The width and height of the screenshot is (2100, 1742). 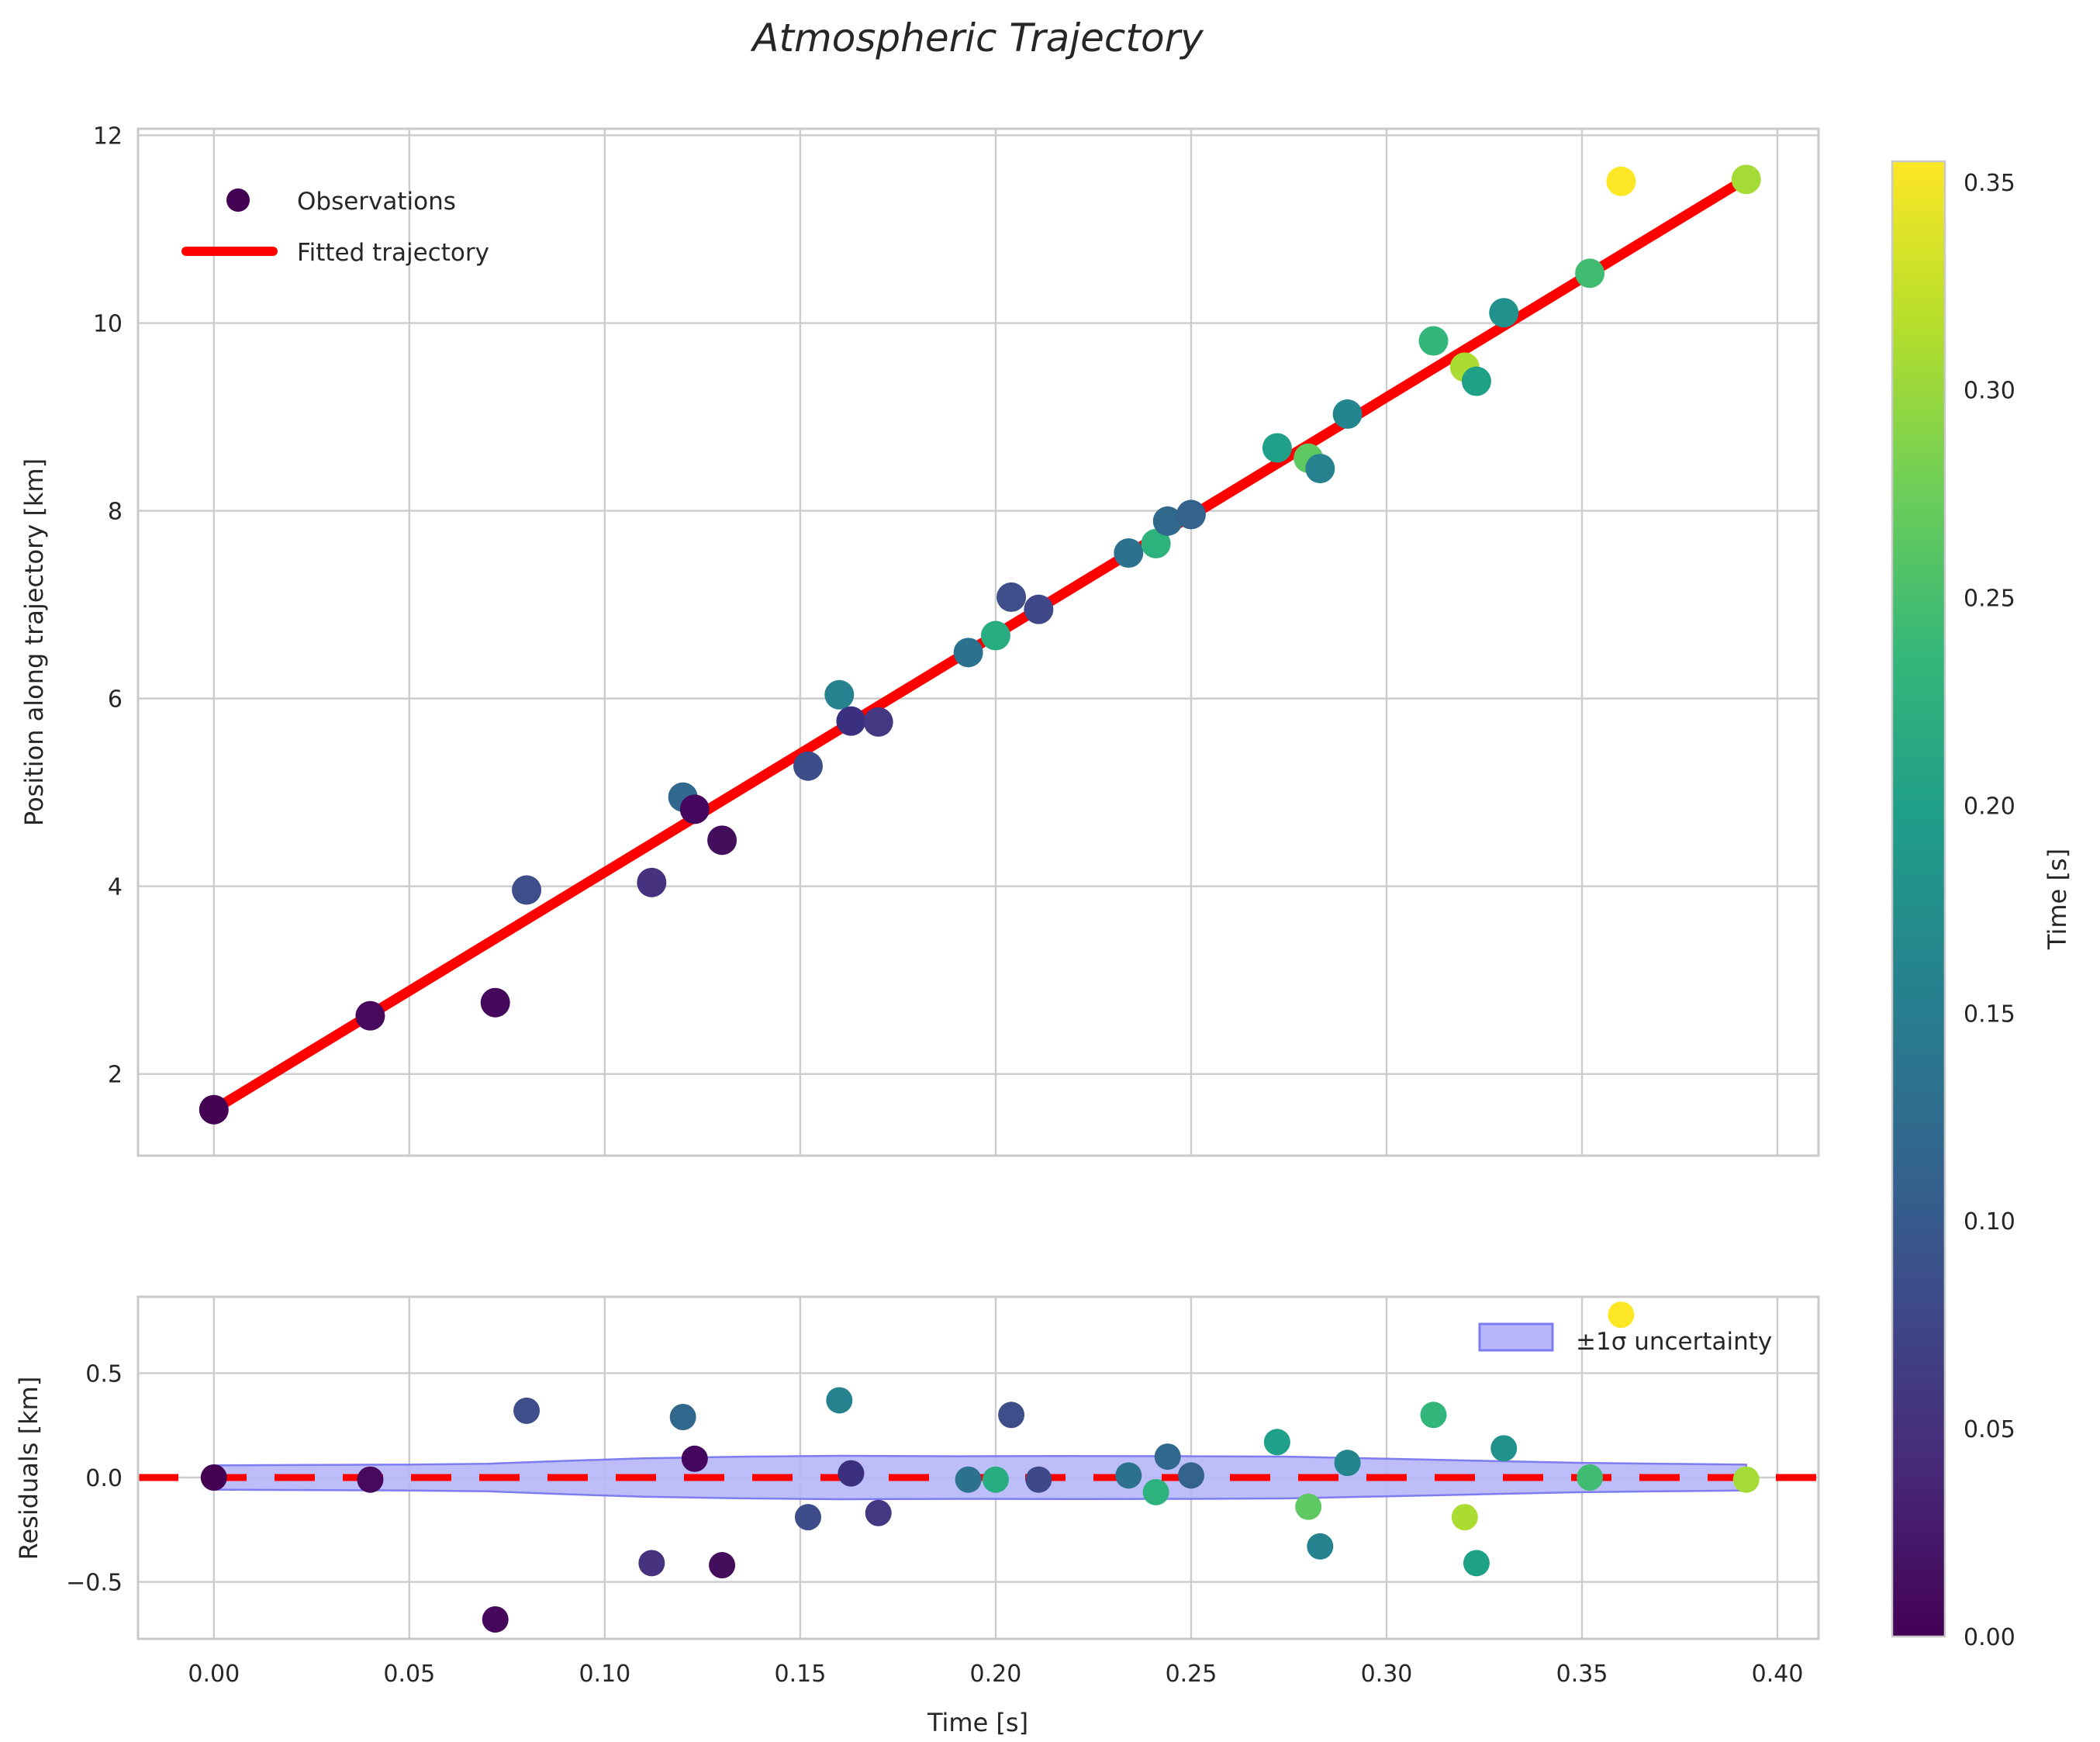 What do you see at coordinates (1989, 1014) in the screenshot?
I see `colorbar-tick-label: 0.15` at bounding box center [1989, 1014].